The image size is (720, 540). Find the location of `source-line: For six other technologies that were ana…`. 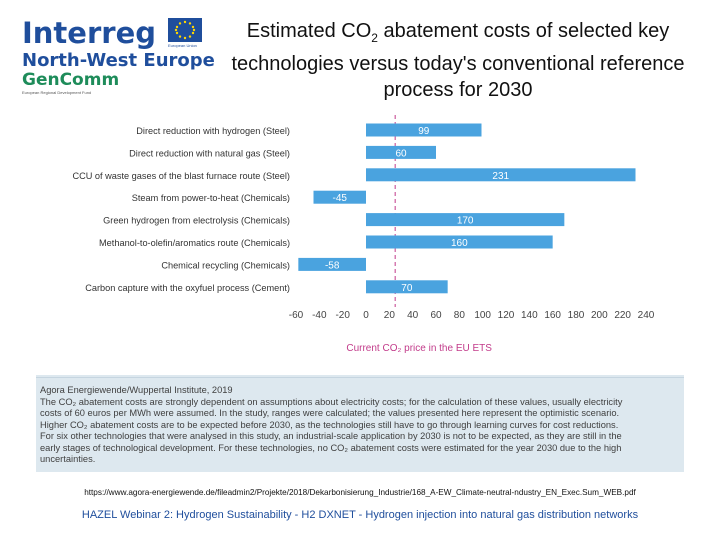

source-line: For six other technologies that were ana… is located at coordinates (331, 436).